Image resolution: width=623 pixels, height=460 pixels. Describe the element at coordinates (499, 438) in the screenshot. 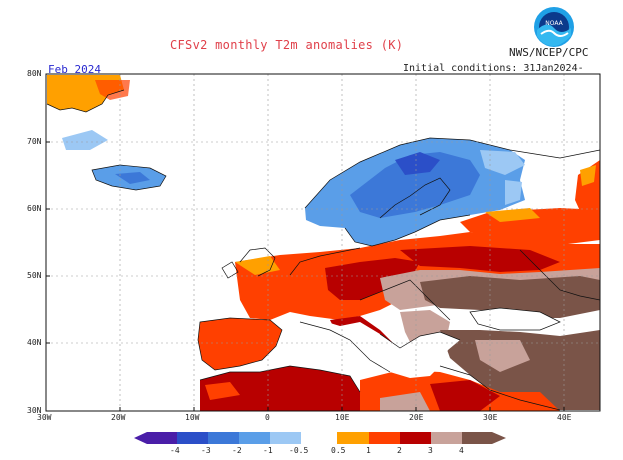

I see `colorbar-arrow-right` at that location.